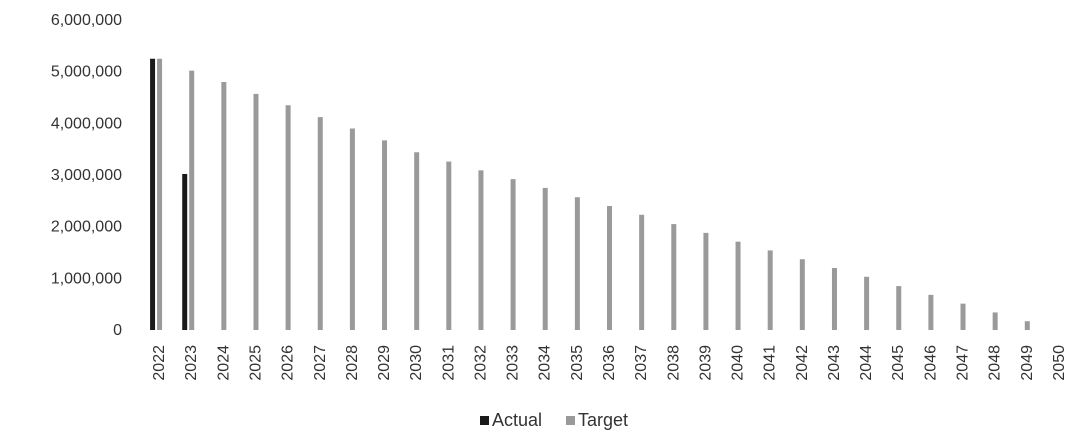  Describe the element at coordinates (191, 363) in the screenshot. I see `x-tick-label: 2023` at that location.